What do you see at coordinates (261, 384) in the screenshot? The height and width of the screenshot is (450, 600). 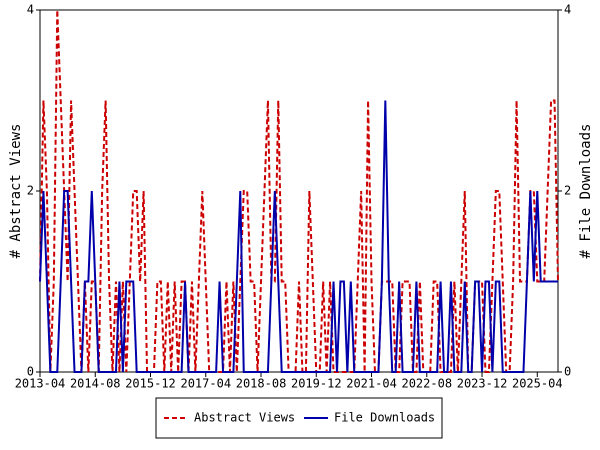 I see `x-tick-label: 2018-08` at bounding box center [261, 384].